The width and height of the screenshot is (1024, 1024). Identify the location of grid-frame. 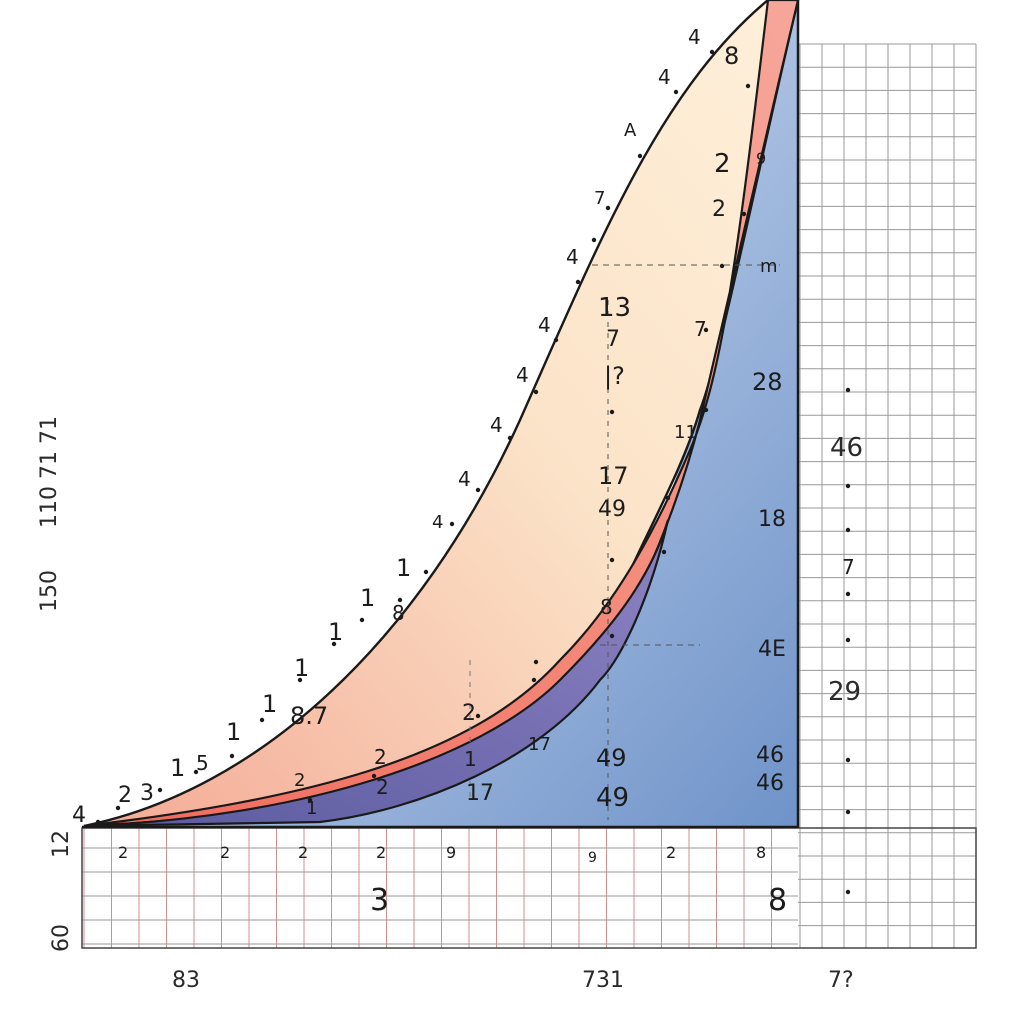
(529, 888).